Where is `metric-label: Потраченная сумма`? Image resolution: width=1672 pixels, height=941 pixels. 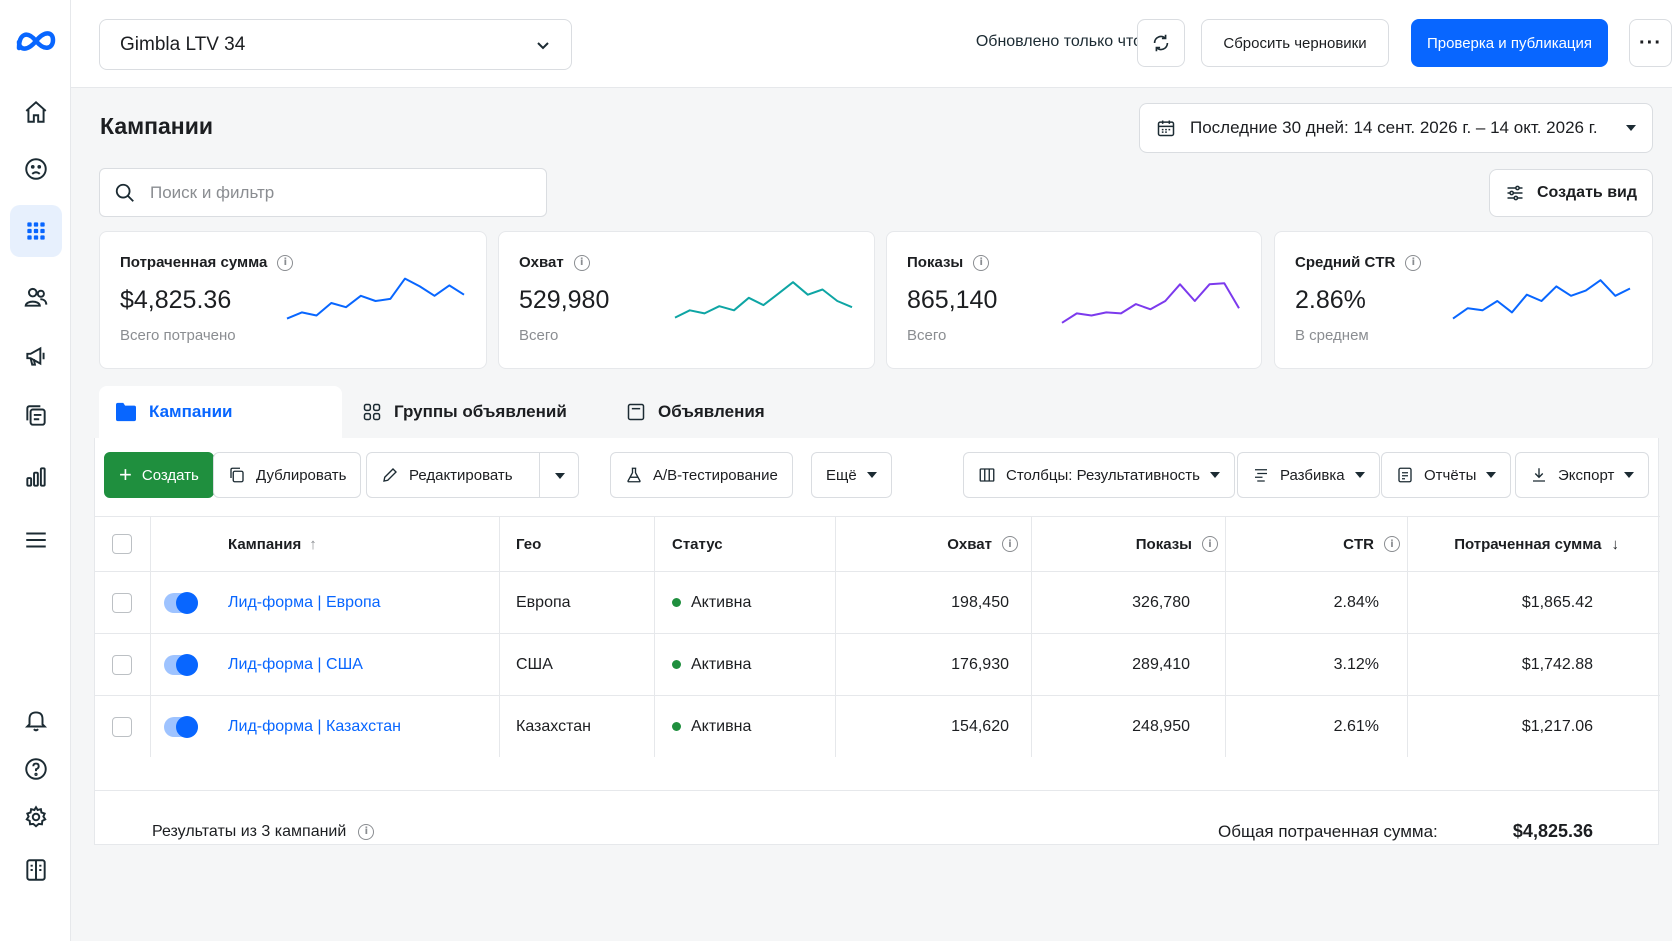 metric-label: Потраченная сумма is located at coordinates (194, 262).